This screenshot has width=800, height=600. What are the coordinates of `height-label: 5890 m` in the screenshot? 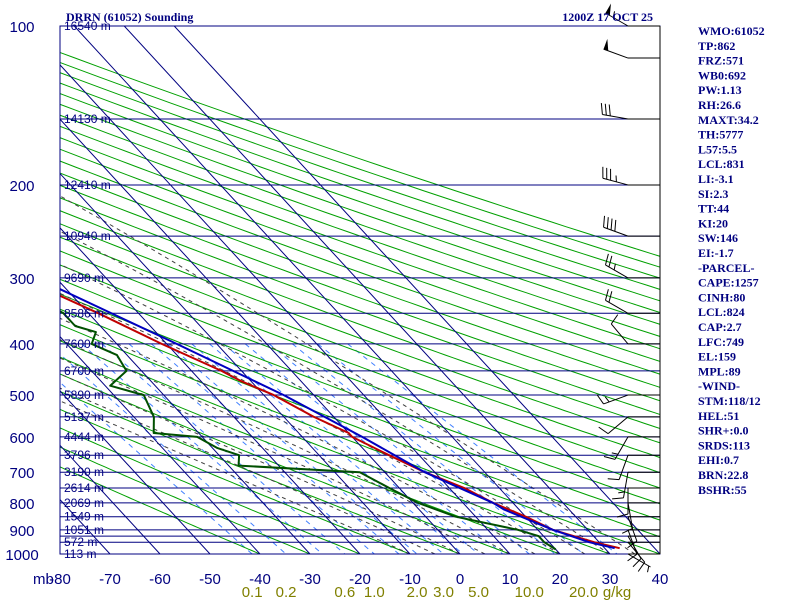 It's located at (84, 395).